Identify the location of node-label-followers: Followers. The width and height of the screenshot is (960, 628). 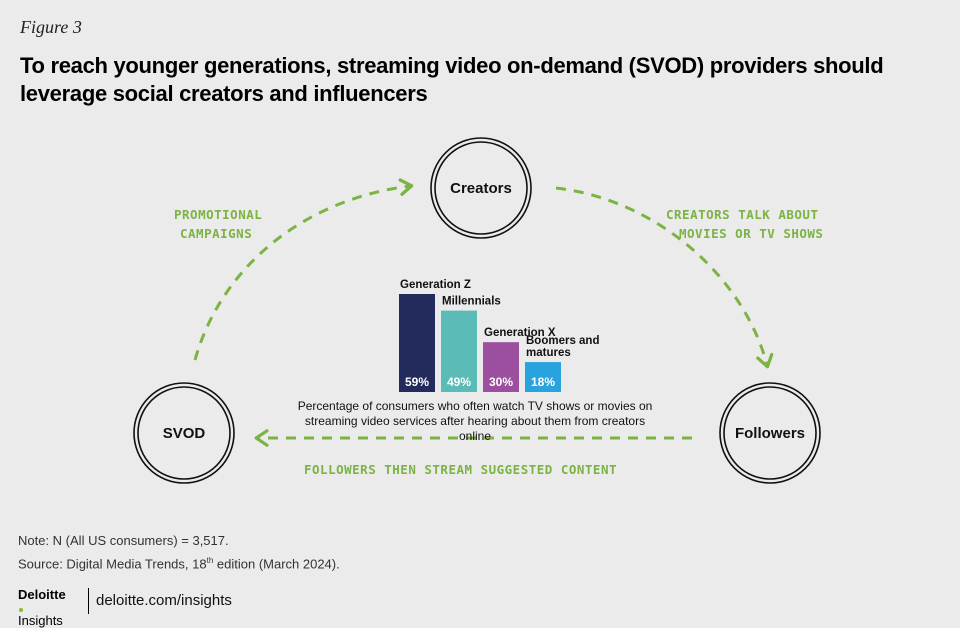
(770, 433).